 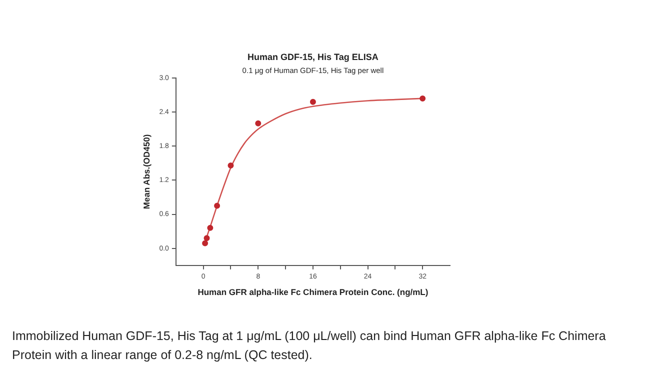 I want to click on text: Immobilized Human GDF-15, His Tag at 1 μg/mL (100 μL/well) can bind Human GFR alpha-like Fc Chimera Protein with a linear range of 0.2-8 ng/mL (QC tested)., so click(x=309, y=346).